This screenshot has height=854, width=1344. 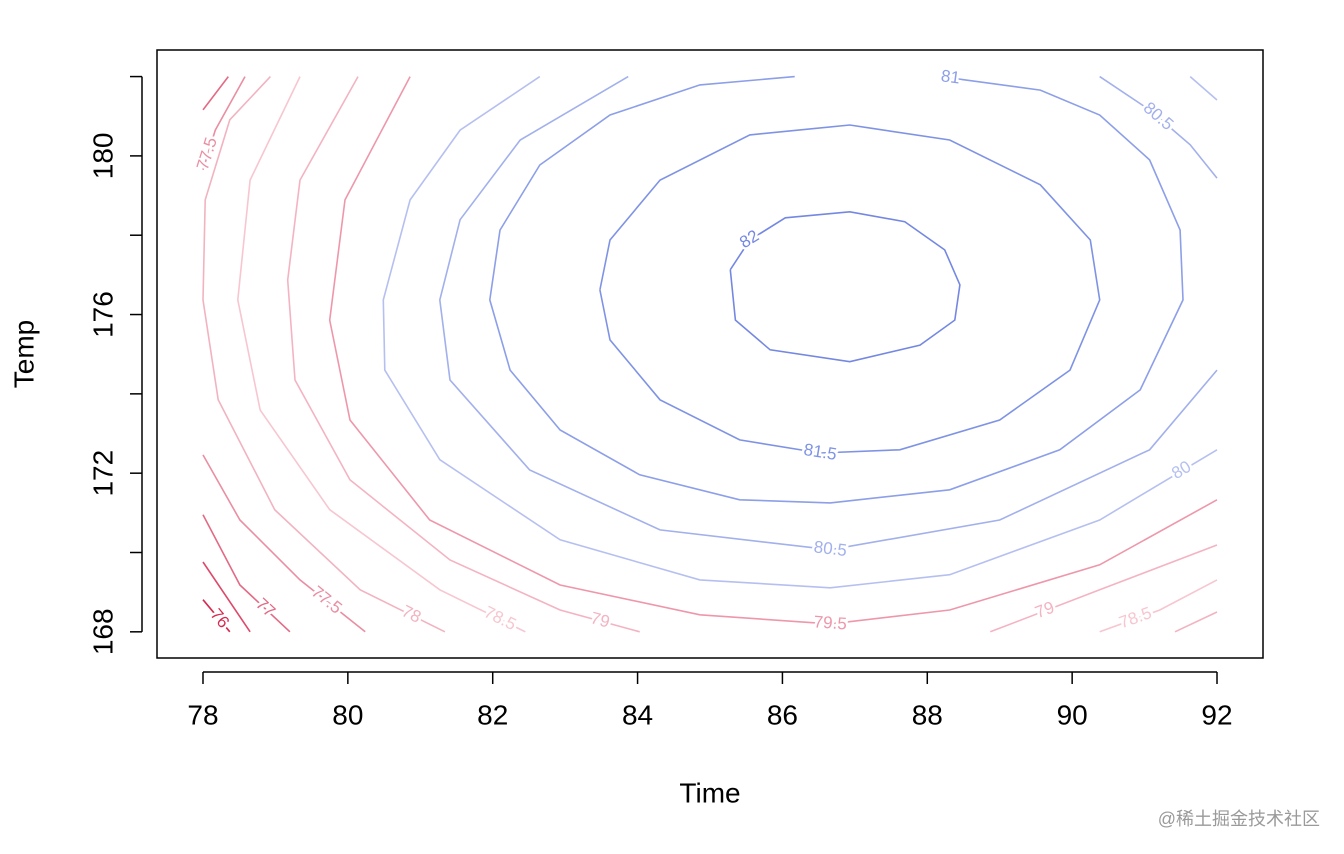 I want to click on x-tick-label: 92, so click(x=1216, y=714).